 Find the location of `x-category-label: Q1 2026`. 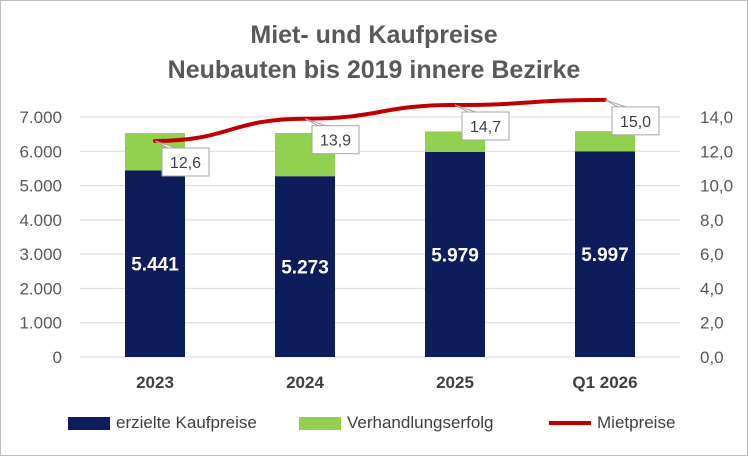

x-category-label: Q1 2026 is located at coordinates (604, 382).